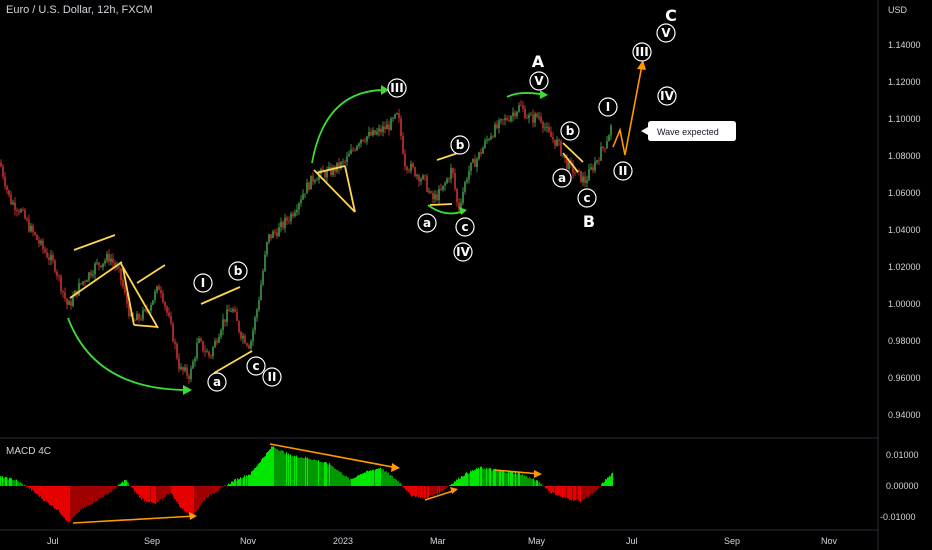 The height and width of the screenshot is (550, 932). What do you see at coordinates (79, 10) in the screenshot?
I see `chart-title: Euro / U.S. Dollar, 12h, FXCM` at bounding box center [79, 10].